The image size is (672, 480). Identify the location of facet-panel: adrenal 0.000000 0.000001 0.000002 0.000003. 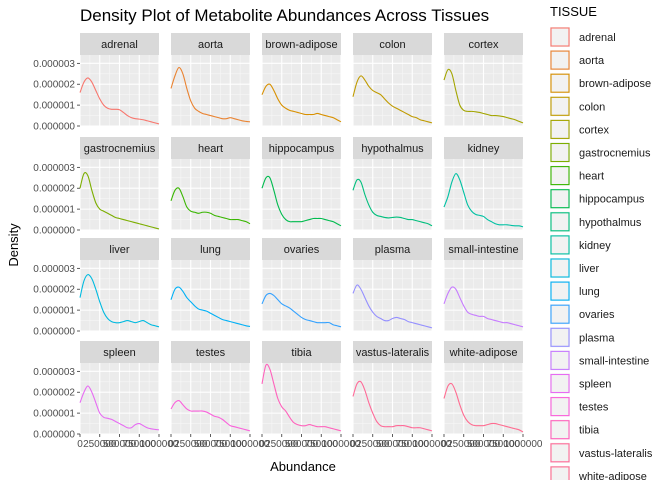
(96, 83).